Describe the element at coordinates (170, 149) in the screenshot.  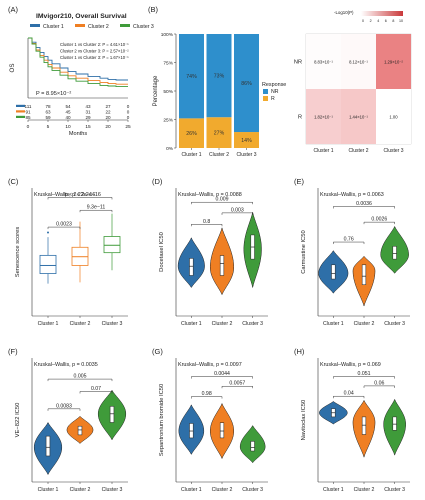
I see `y-tick-label: 0%` at that location.